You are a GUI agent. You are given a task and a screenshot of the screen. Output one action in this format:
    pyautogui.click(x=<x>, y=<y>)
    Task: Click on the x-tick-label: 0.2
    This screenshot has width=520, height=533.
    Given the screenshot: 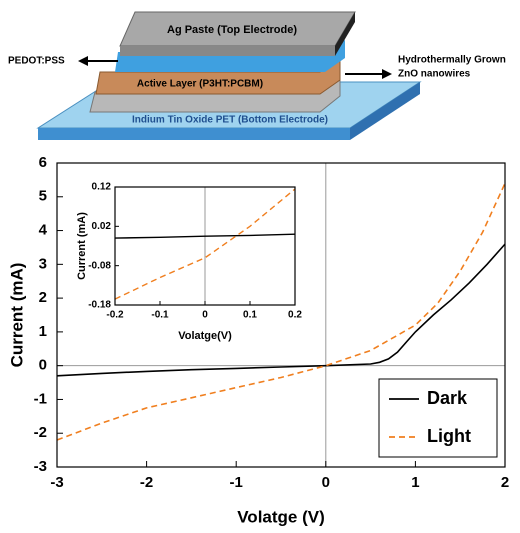 What is the action you would take?
    pyautogui.click(x=295, y=315)
    